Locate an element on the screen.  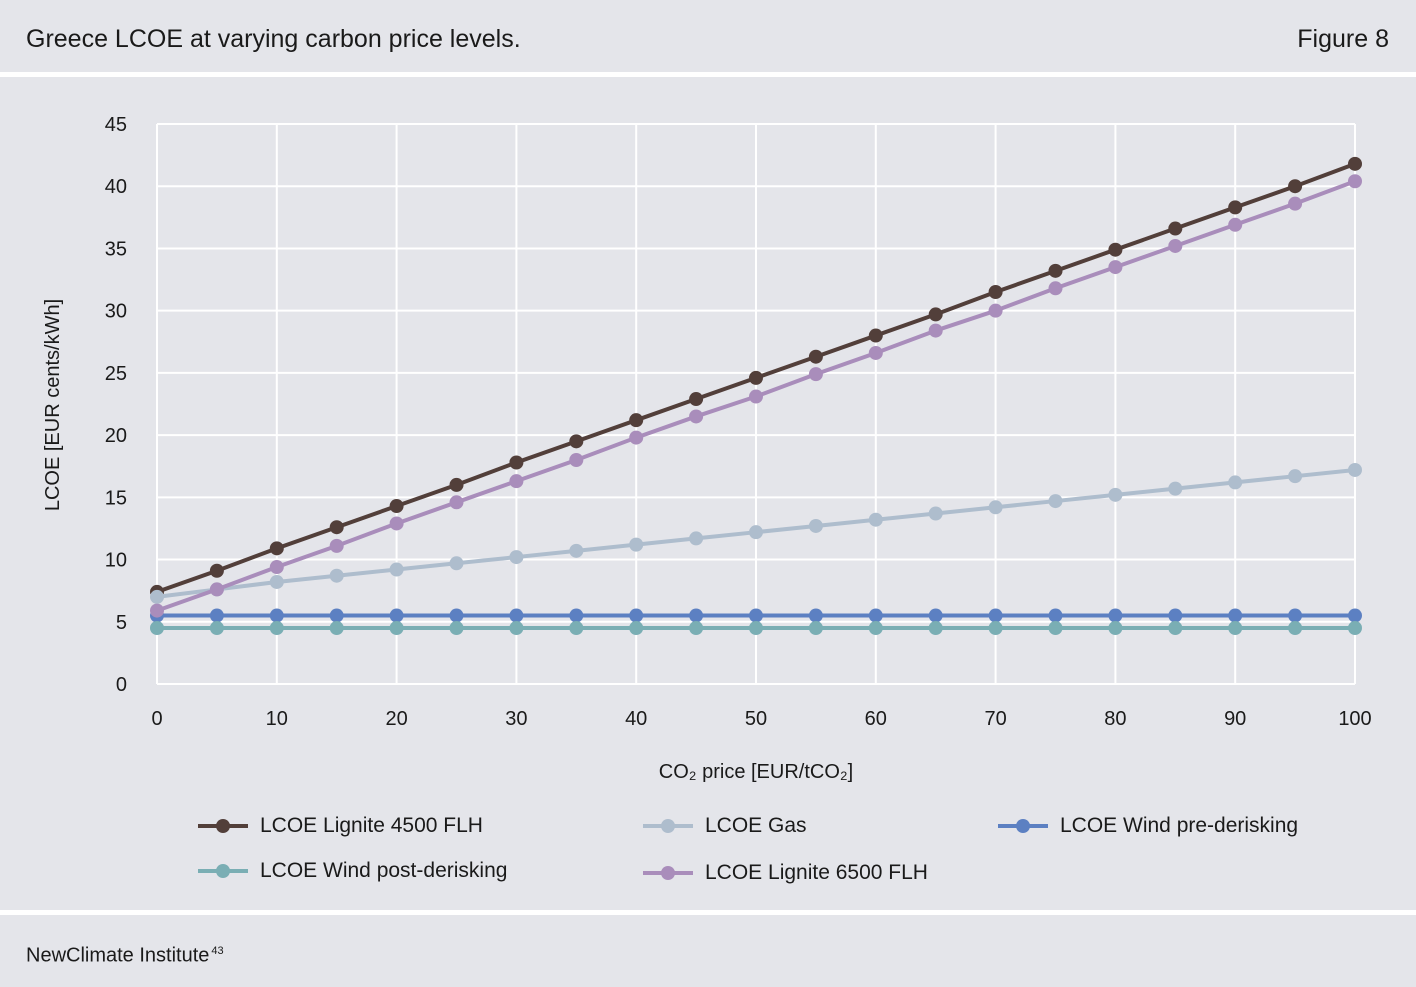
x-tick-label: 0 is located at coordinates (156, 719).